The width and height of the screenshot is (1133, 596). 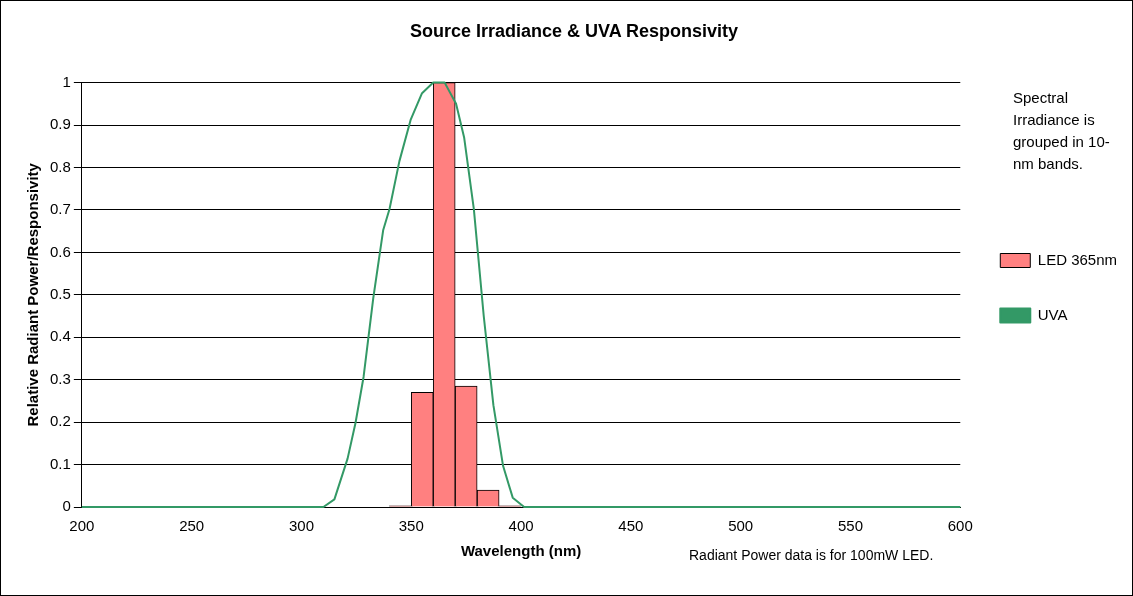 I want to click on x-tick-label: 400, so click(x=521, y=526).